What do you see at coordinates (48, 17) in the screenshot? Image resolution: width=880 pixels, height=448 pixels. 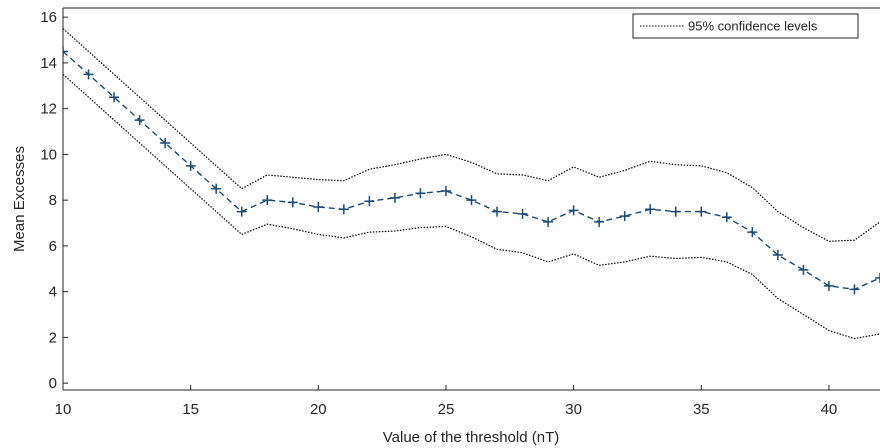 I see `y-tick-label: 16` at bounding box center [48, 17].